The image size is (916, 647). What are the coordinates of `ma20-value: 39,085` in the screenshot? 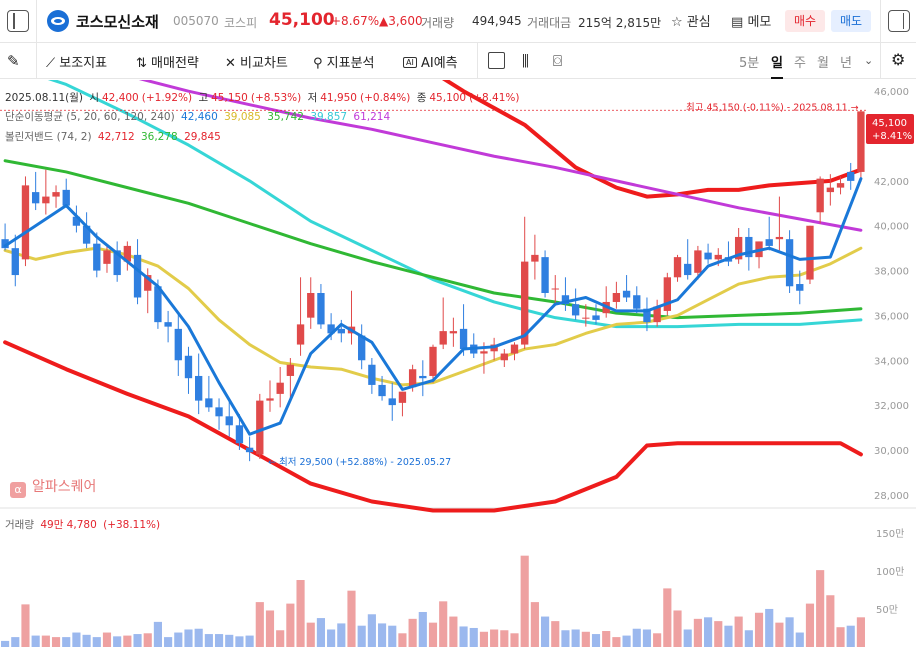 It's located at (242, 117).